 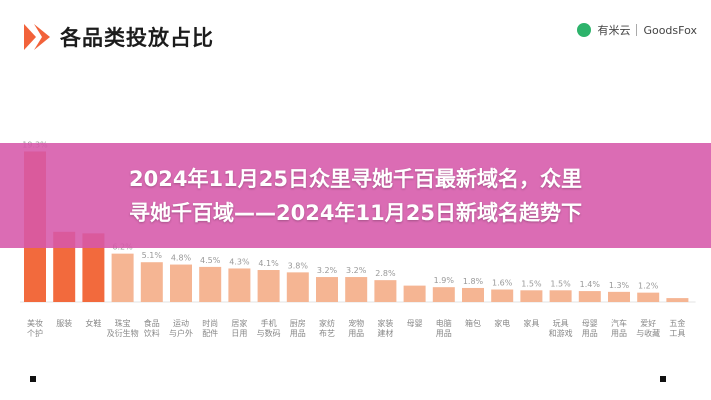 What do you see at coordinates (210, 260) in the screenshot?
I see `bar-value-label-6: 4.5%` at bounding box center [210, 260].